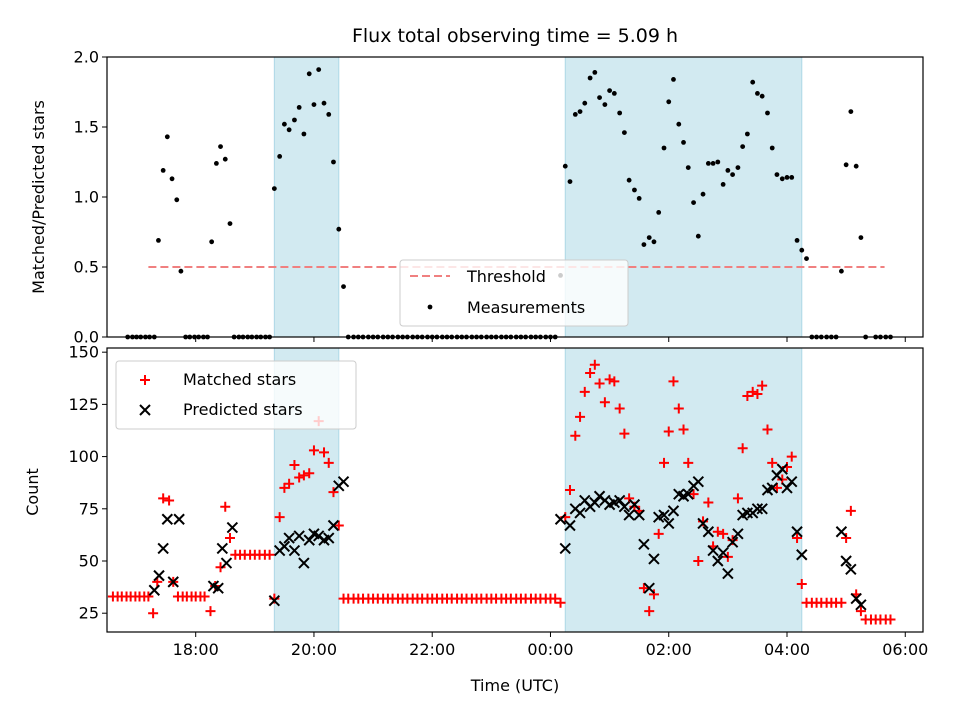 This screenshot has width=960, height=720. I want to click on predicted-legend-swatch, so click(145, 410).